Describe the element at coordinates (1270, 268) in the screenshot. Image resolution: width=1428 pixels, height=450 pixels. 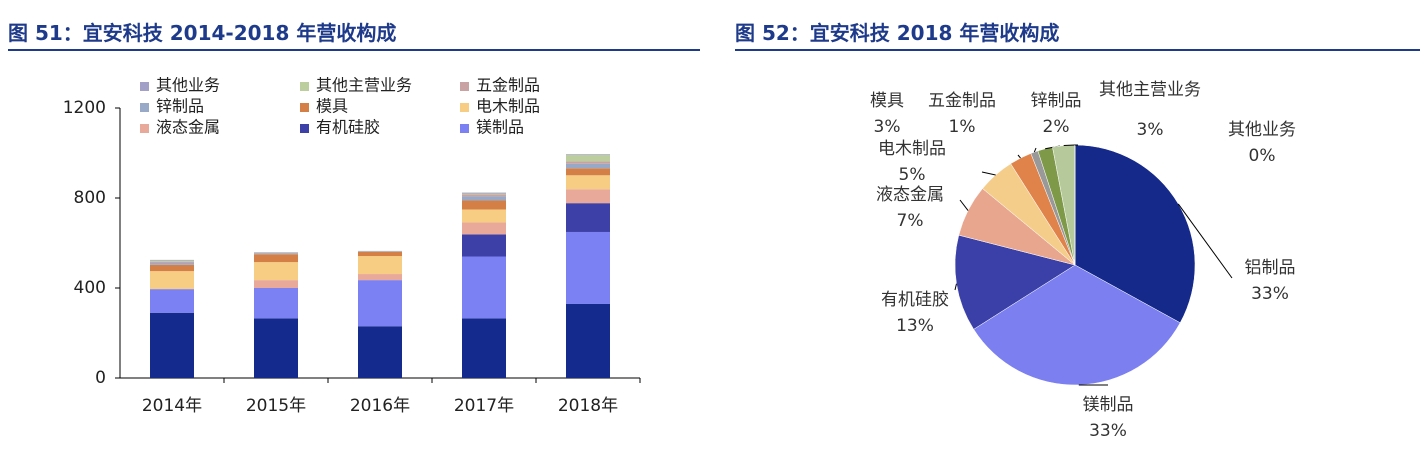
I see `slice-label: 铝制品` at that location.